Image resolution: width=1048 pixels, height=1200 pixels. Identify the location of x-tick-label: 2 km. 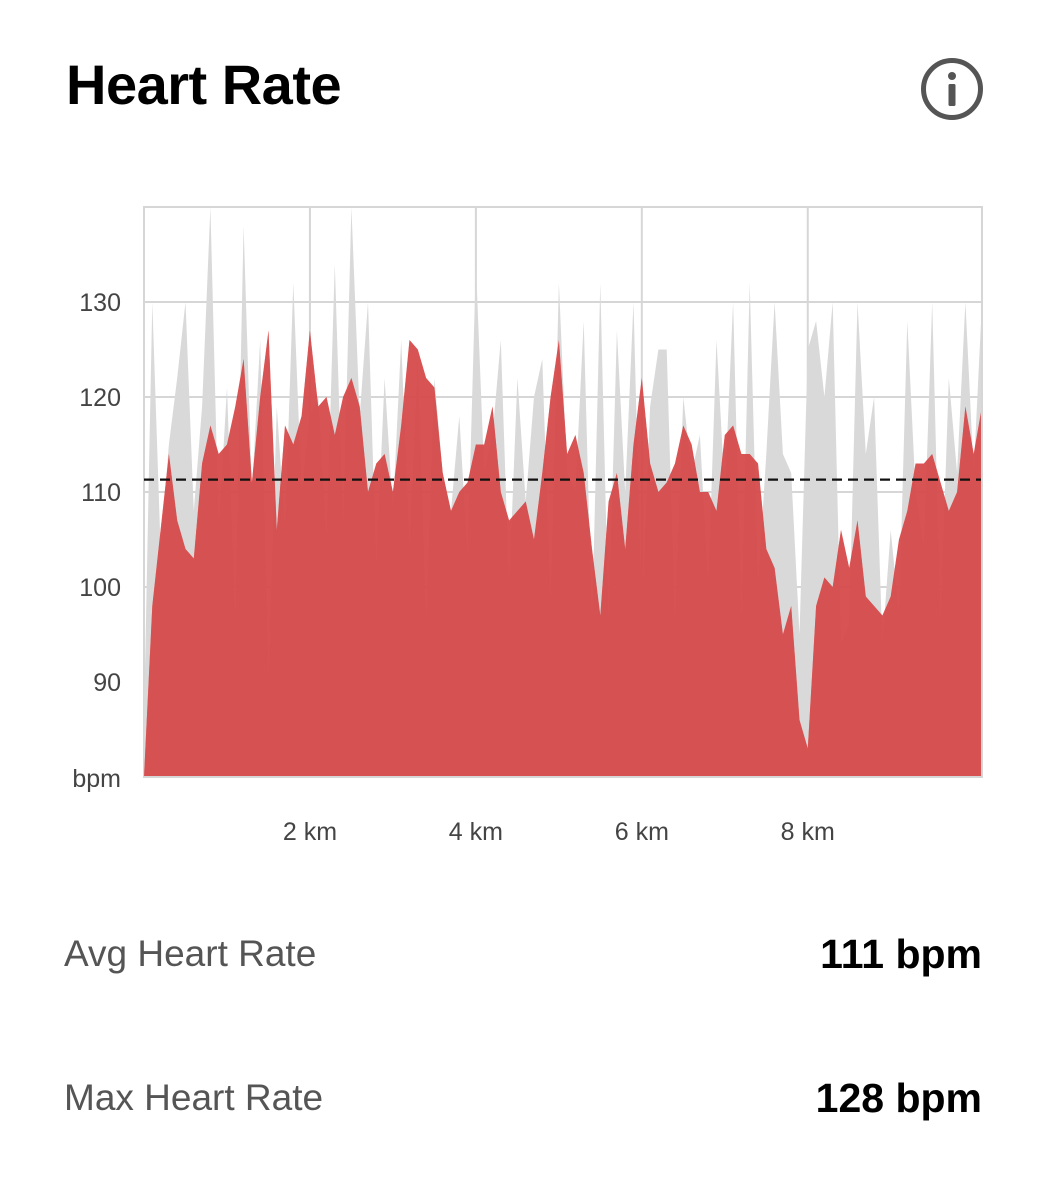
(310, 832).